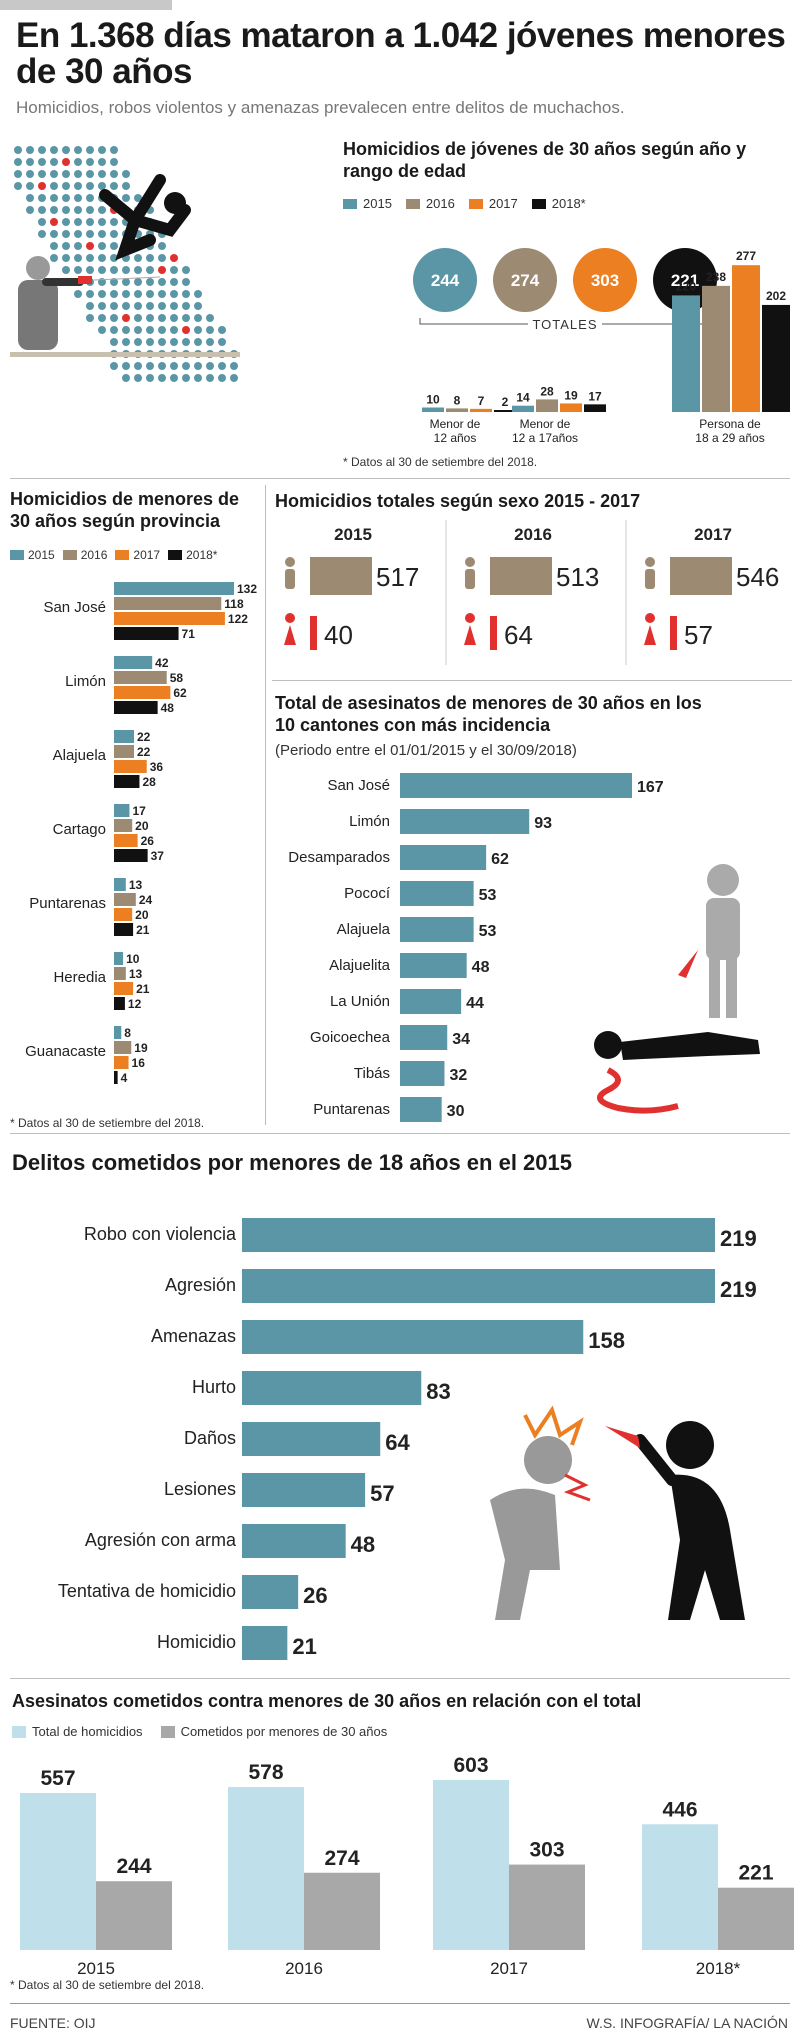  I want to click on bar-value: 17, so click(139, 811).